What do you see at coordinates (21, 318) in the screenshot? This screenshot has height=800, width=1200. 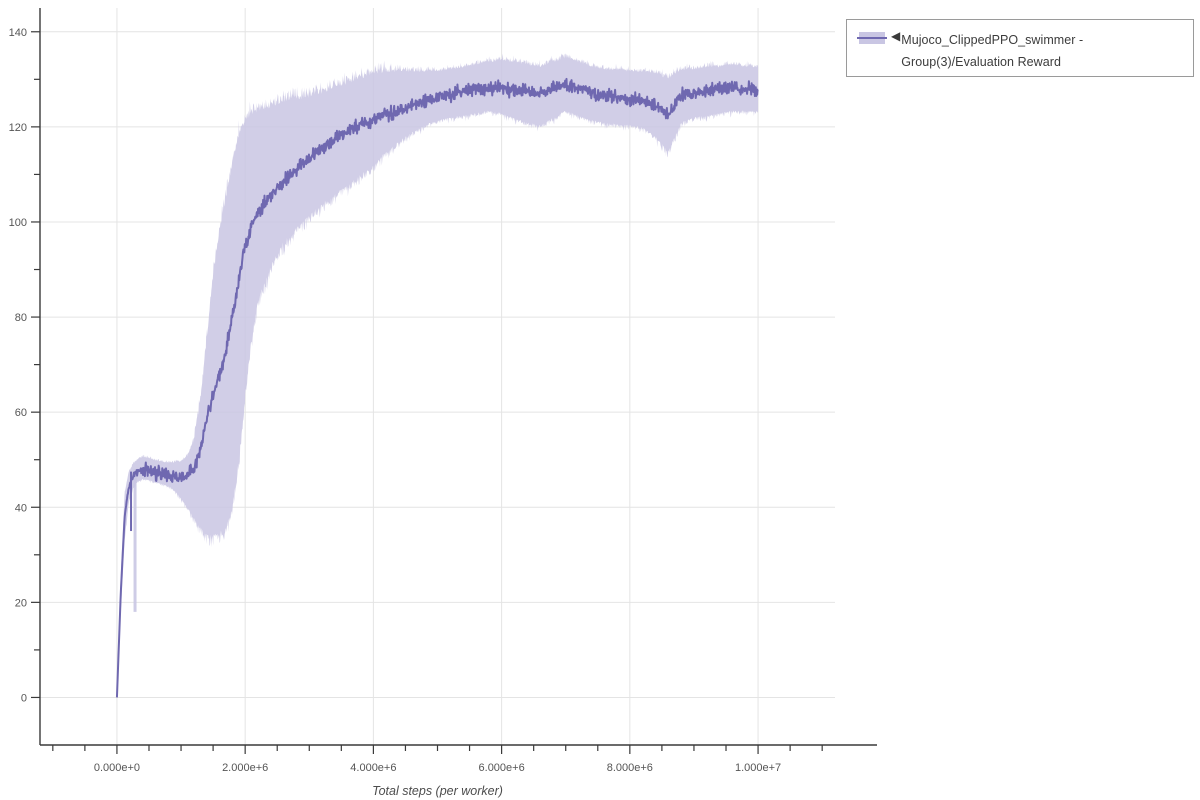 I see `y-tick-label: 80` at bounding box center [21, 318].